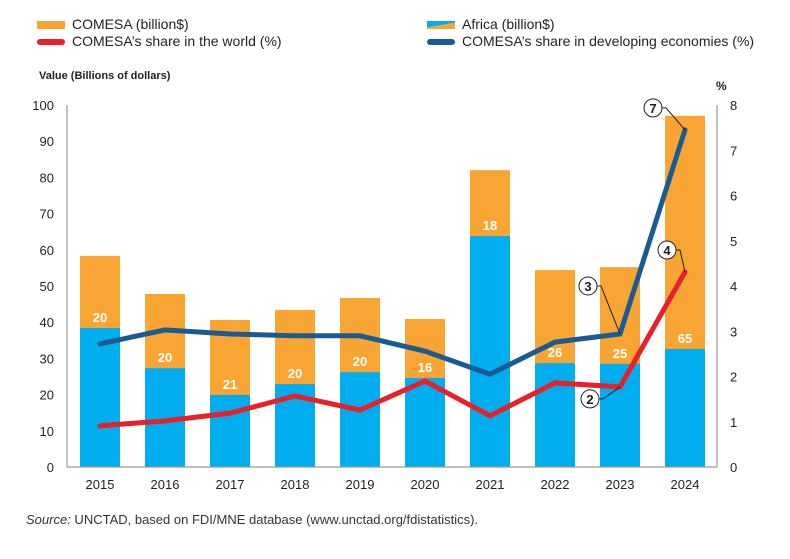 The height and width of the screenshot is (559, 790). I want to click on bar-africa-2022, so click(555, 415).